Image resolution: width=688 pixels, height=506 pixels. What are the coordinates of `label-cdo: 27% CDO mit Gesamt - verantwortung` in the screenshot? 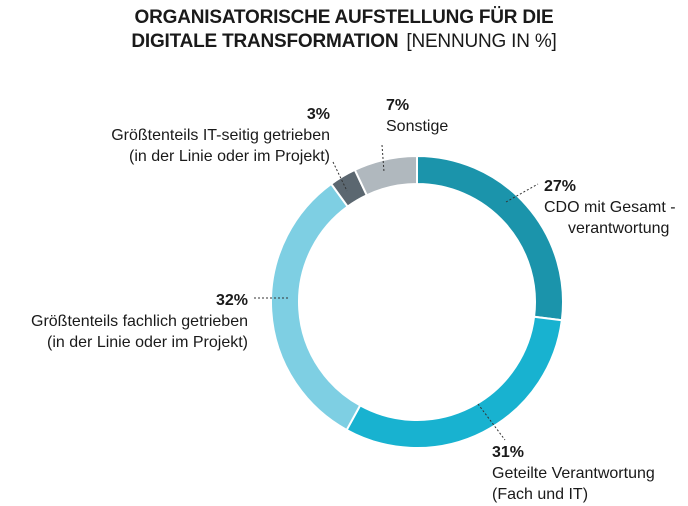 It's located at (610, 207).